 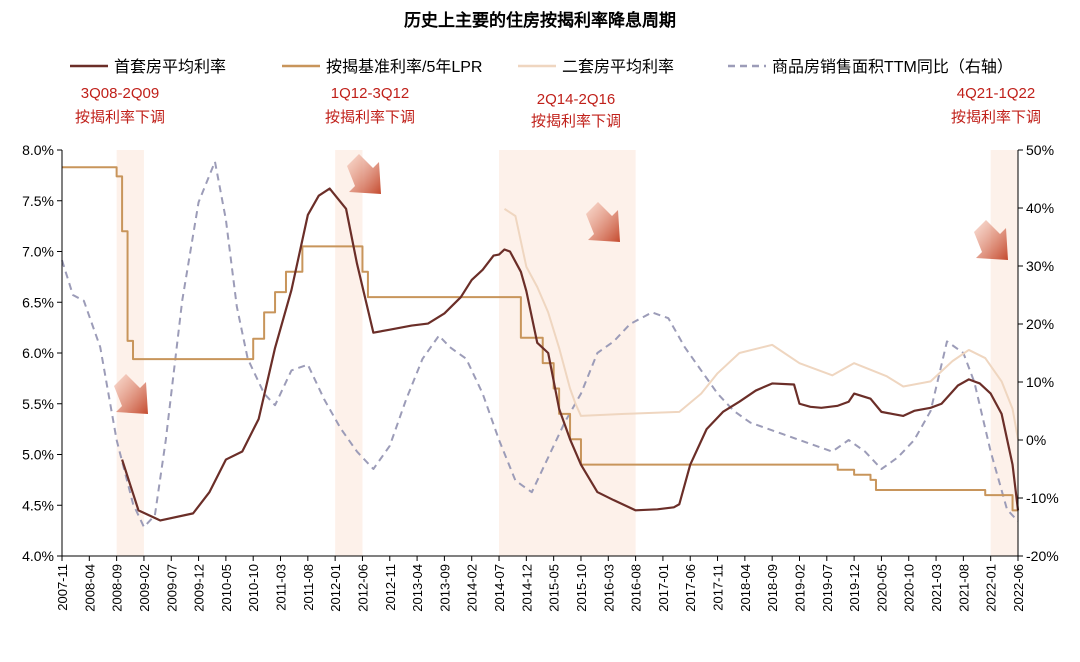 I want to click on left-tick-label: 6.0%, so click(x=38, y=353).